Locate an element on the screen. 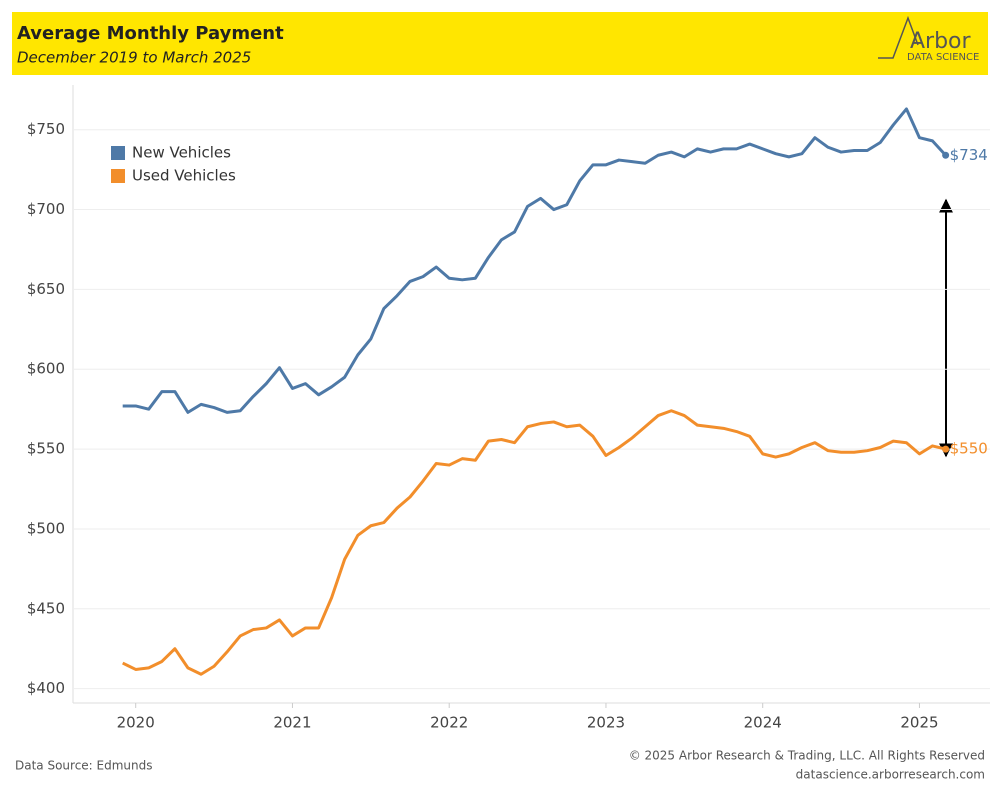 The image size is (1000, 800). y-tick-label: $650 is located at coordinates (46, 289).